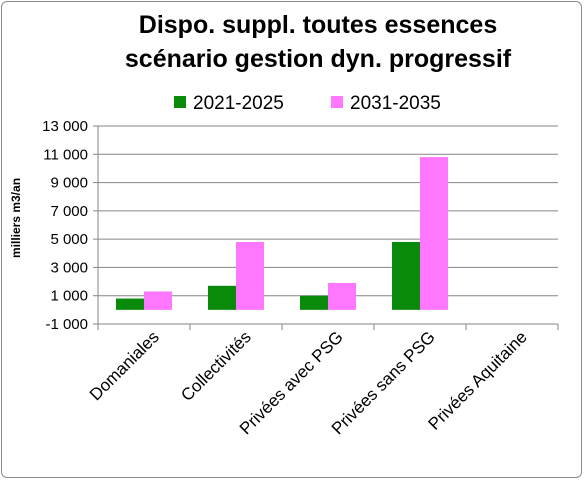 This screenshot has width=585, height=481. Describe the element at coordinates (318, 25) in the screenshot. I see `chart-title-line-1: Dispo. suppl. toutes essences` at that location.